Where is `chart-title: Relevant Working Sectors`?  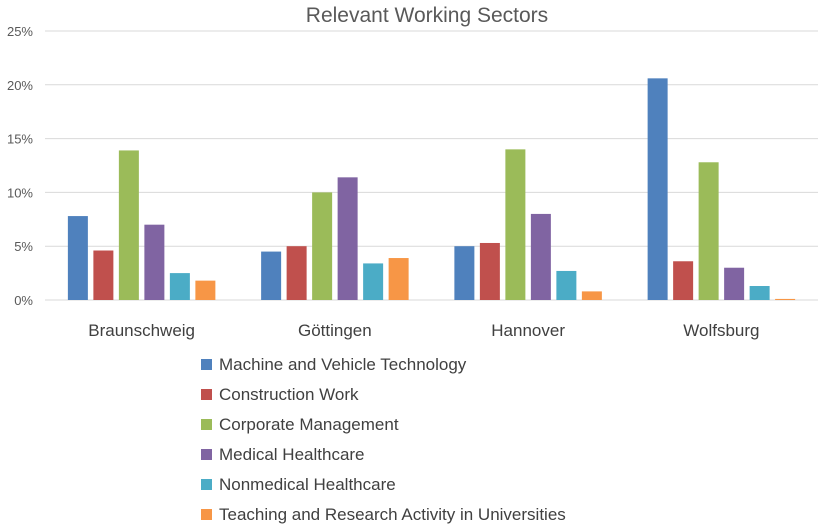
chart-title: Relevant Working Sectors is located at coordinates (427, 15).